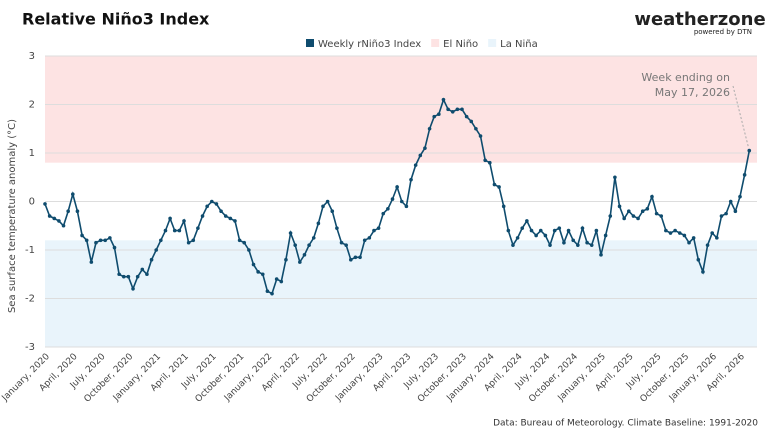 The height and width of the screenshot is (432, 768). Describe the element at coordinates (32, 202) in the screenshot. I see `y-tick-label: 0` at that location.